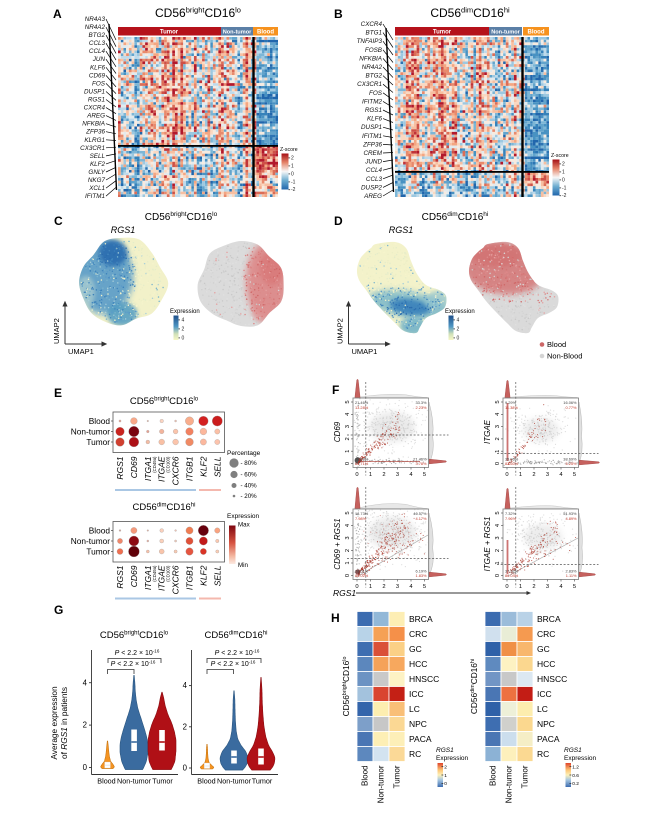 This screenshot has height=824, width=658. I want to click on svg-text: CD69 + RGS1, so click(337, 543).